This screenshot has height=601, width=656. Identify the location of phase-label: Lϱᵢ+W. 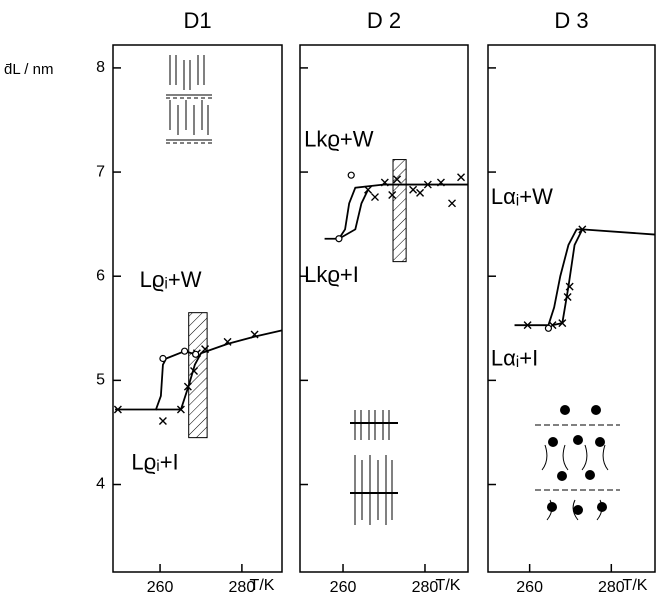
(171, 279).